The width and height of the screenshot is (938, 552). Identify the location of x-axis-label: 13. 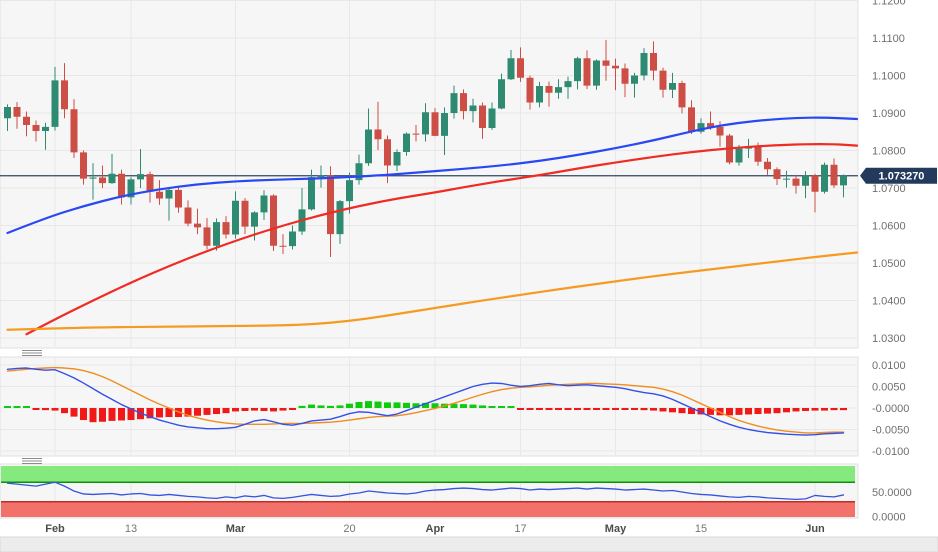
(131, 529).